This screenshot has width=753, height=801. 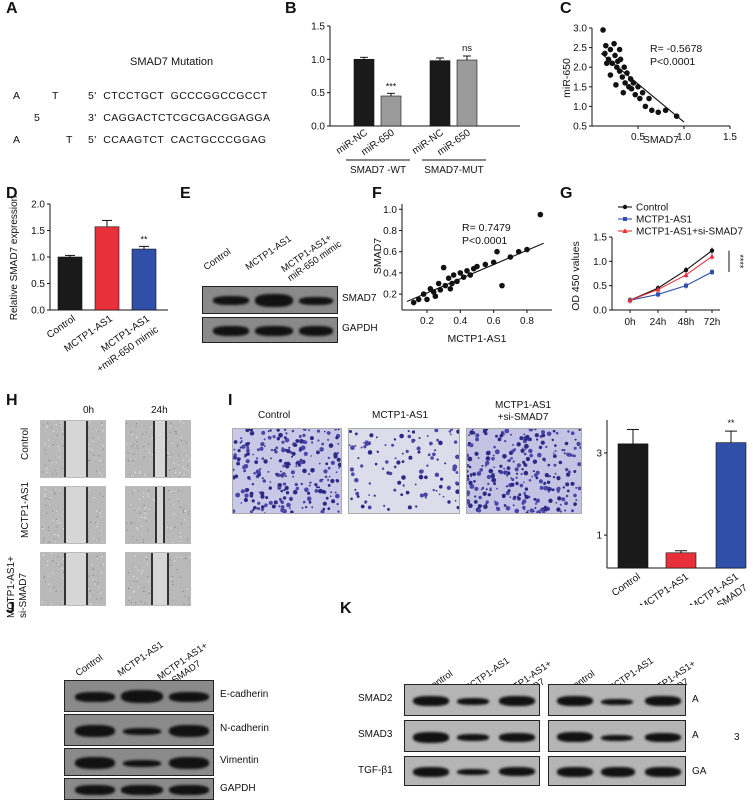 I want to click on annotation-b-2: ns, so click(x=467, y=48).